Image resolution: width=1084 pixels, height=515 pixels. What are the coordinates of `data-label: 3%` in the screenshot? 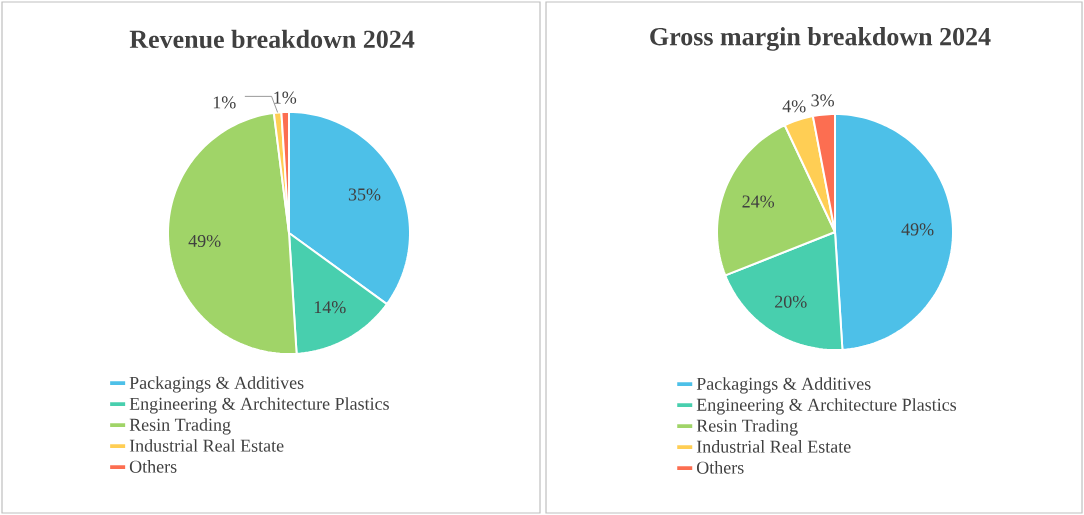 It's located at (822, 100).